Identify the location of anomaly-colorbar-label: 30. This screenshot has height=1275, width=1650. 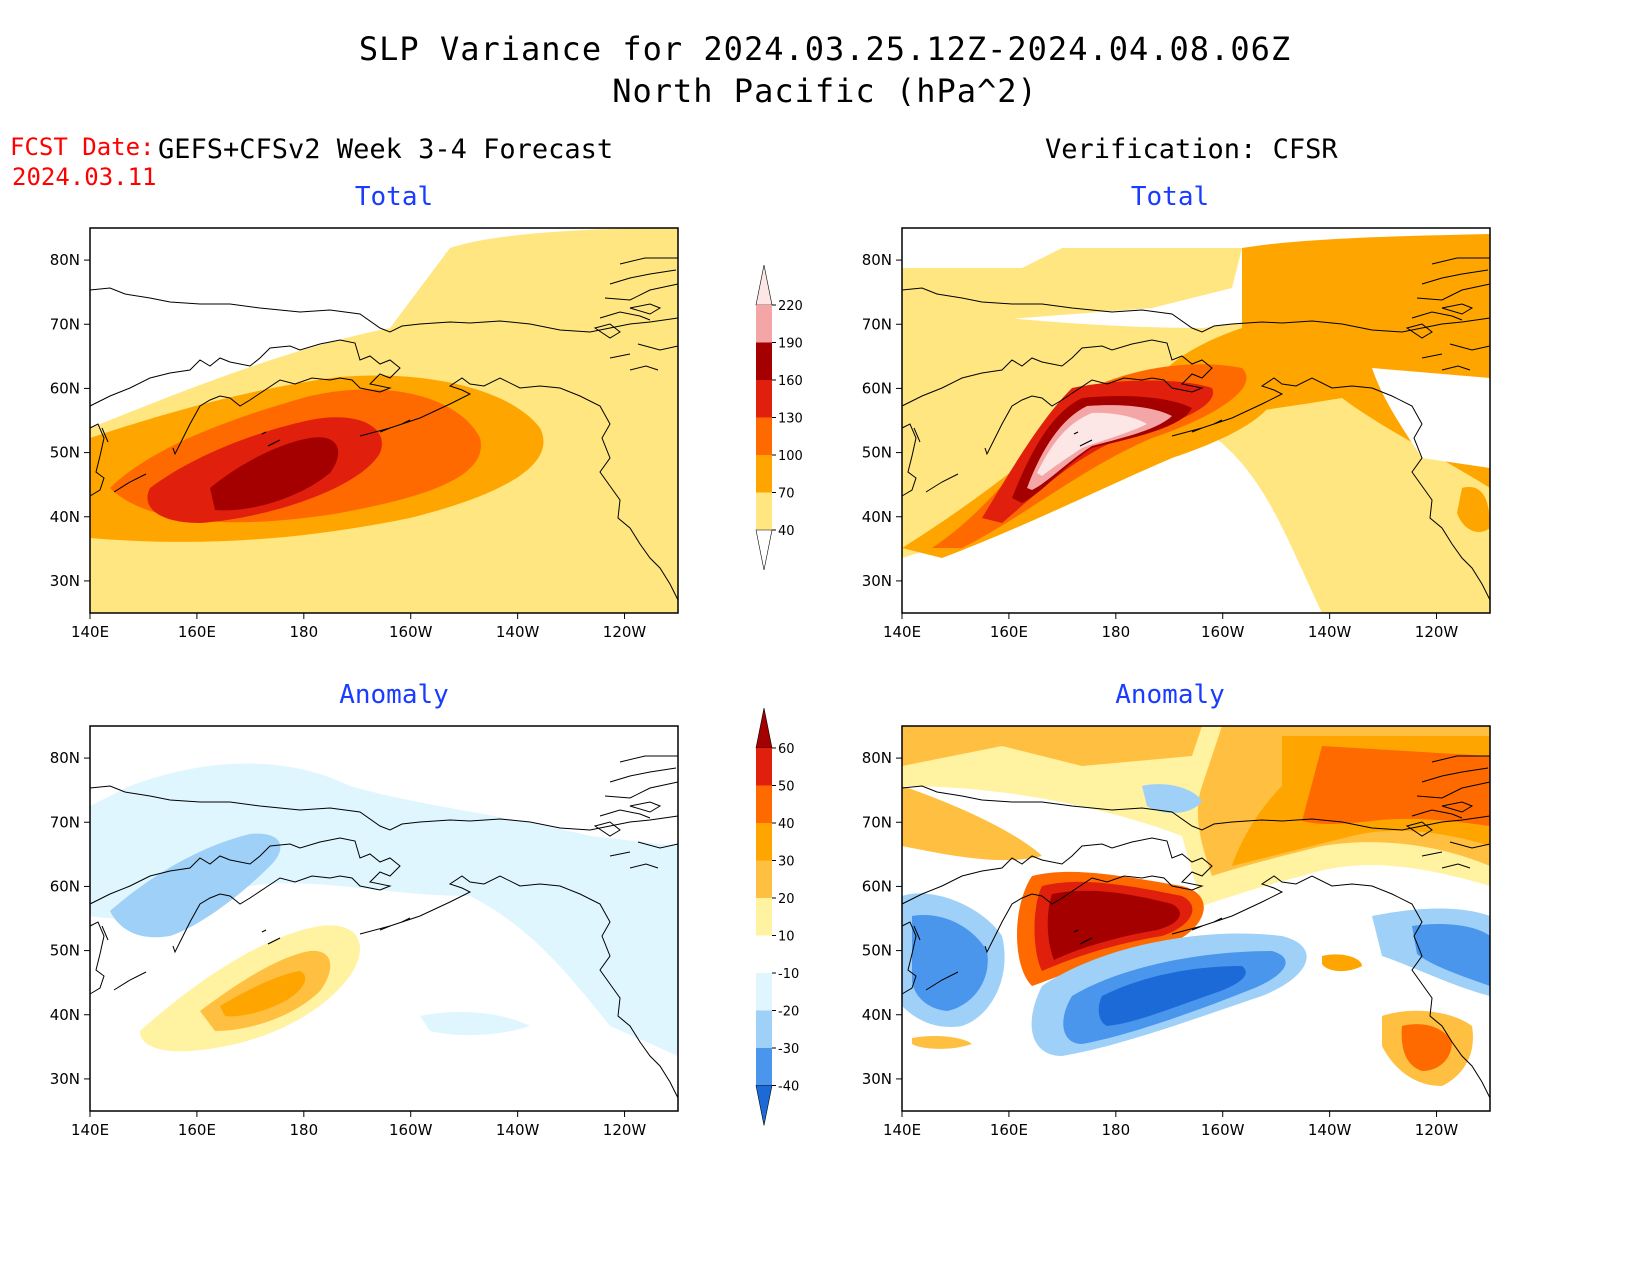
(786, 862).